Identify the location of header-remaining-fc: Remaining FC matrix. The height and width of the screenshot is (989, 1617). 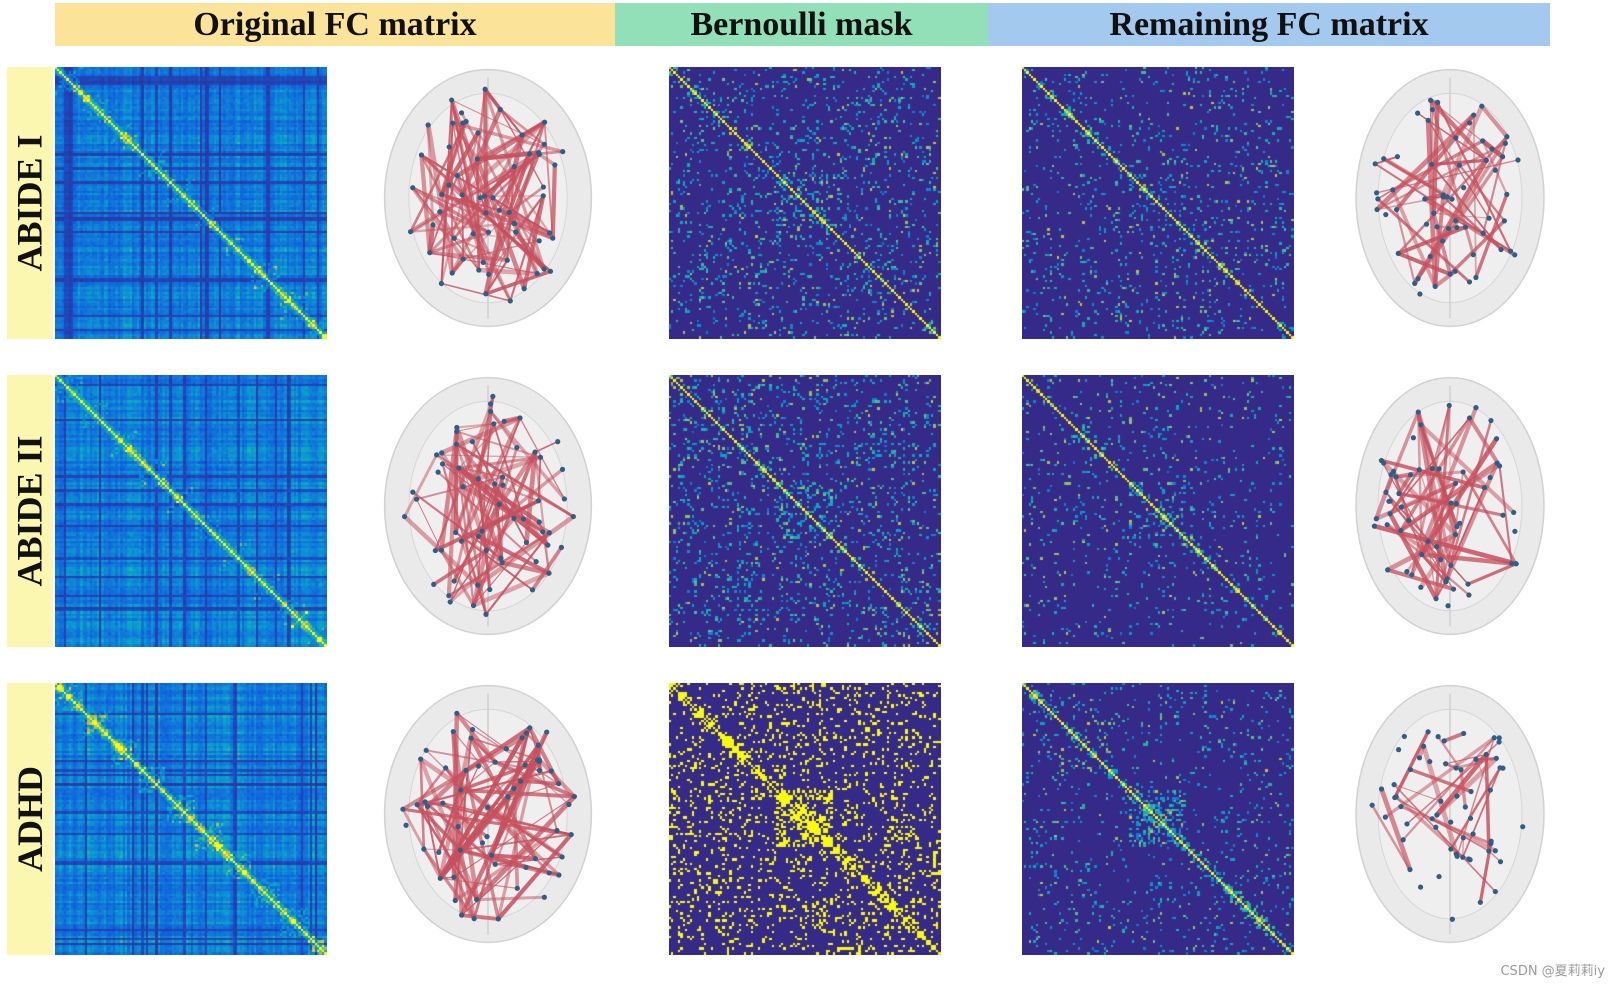
(1269, 24).